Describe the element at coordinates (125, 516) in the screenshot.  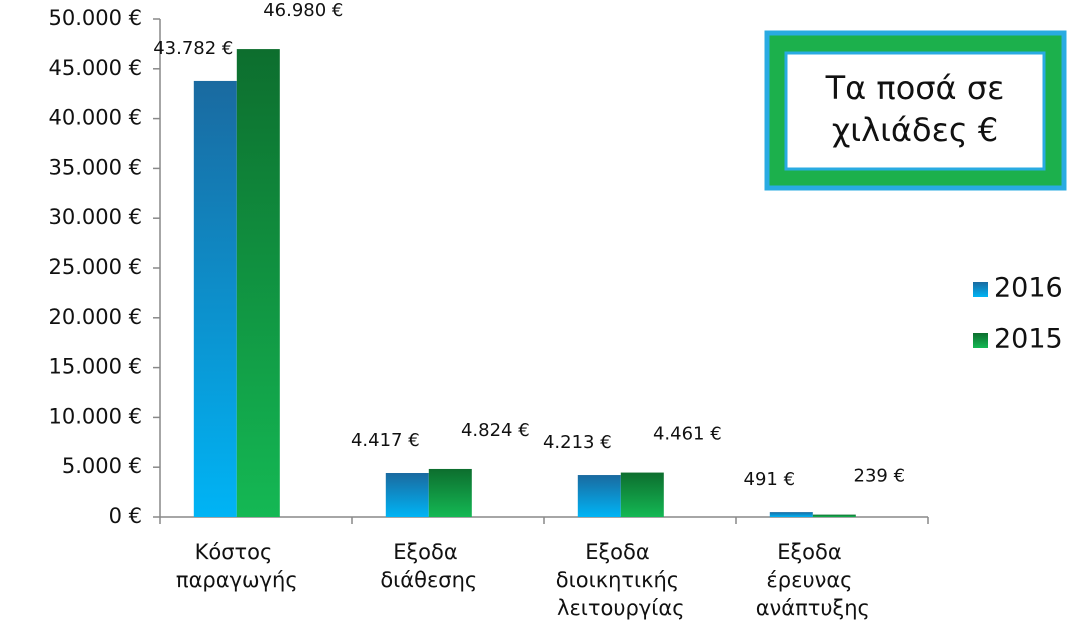
I see `y-tick-label: 0 €` at that location.